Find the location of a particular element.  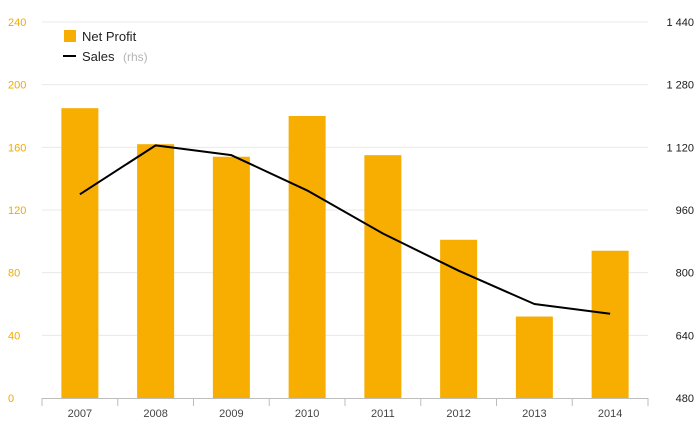

legend-swatch-net-profit is located at coordinates (70, 36).